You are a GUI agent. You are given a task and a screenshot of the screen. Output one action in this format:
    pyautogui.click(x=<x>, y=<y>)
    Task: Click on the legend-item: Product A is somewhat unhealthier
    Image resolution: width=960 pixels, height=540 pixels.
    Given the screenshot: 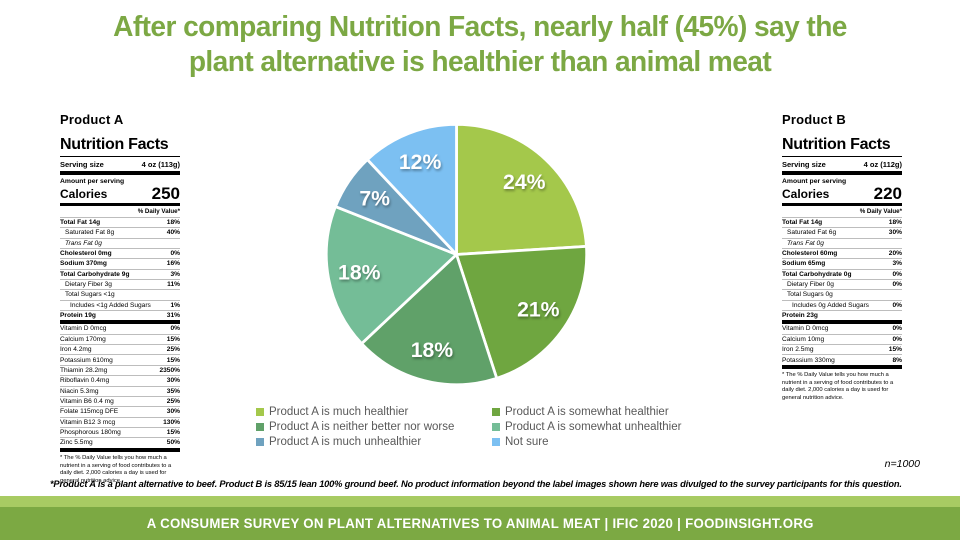 What is the action you would take?
    pyautogui.click(x=586, y=427)
    